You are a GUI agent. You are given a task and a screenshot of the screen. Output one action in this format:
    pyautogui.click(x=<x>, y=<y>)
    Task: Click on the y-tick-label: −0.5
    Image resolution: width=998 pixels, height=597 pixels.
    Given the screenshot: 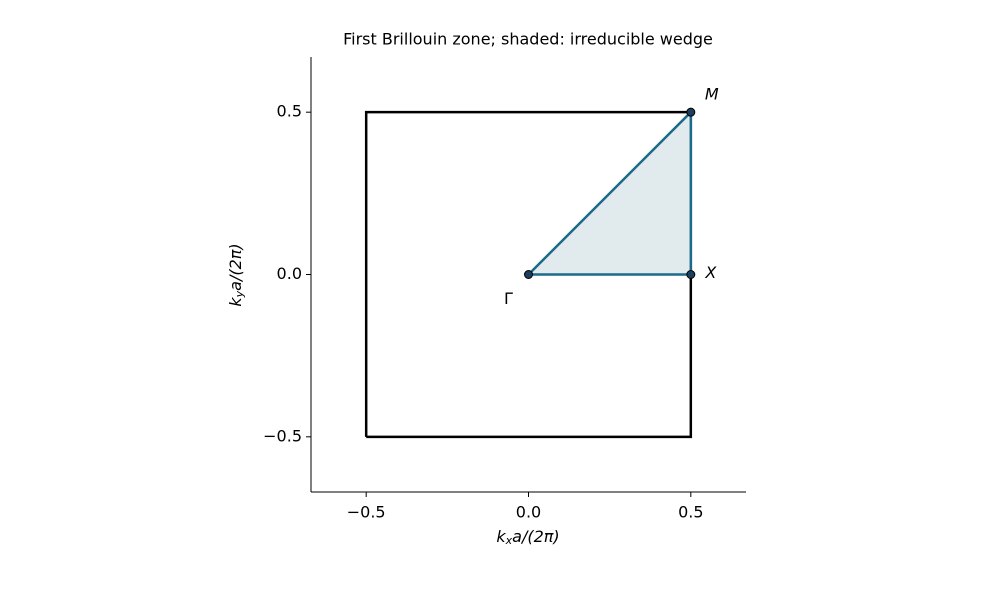 What is the action you would take?
    pyautogui.click(x=282, y=435)
    